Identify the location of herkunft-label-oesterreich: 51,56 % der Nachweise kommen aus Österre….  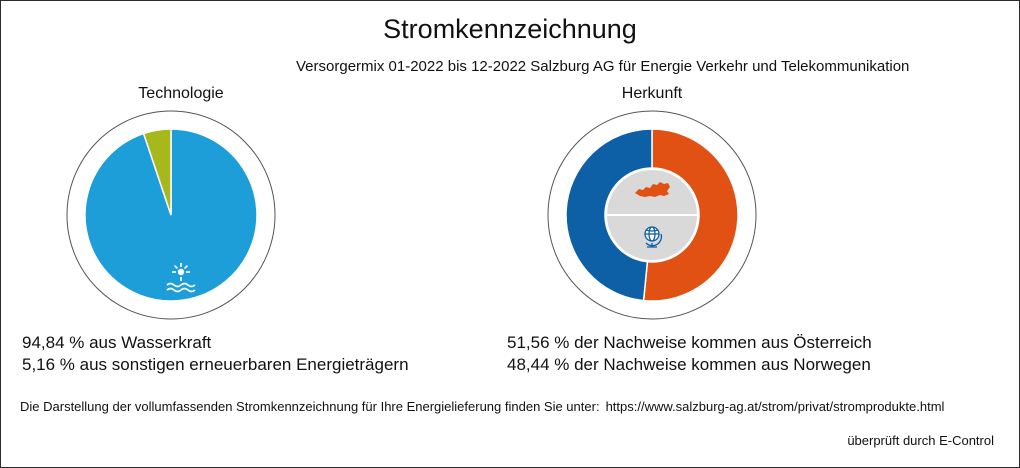
(689, 342).